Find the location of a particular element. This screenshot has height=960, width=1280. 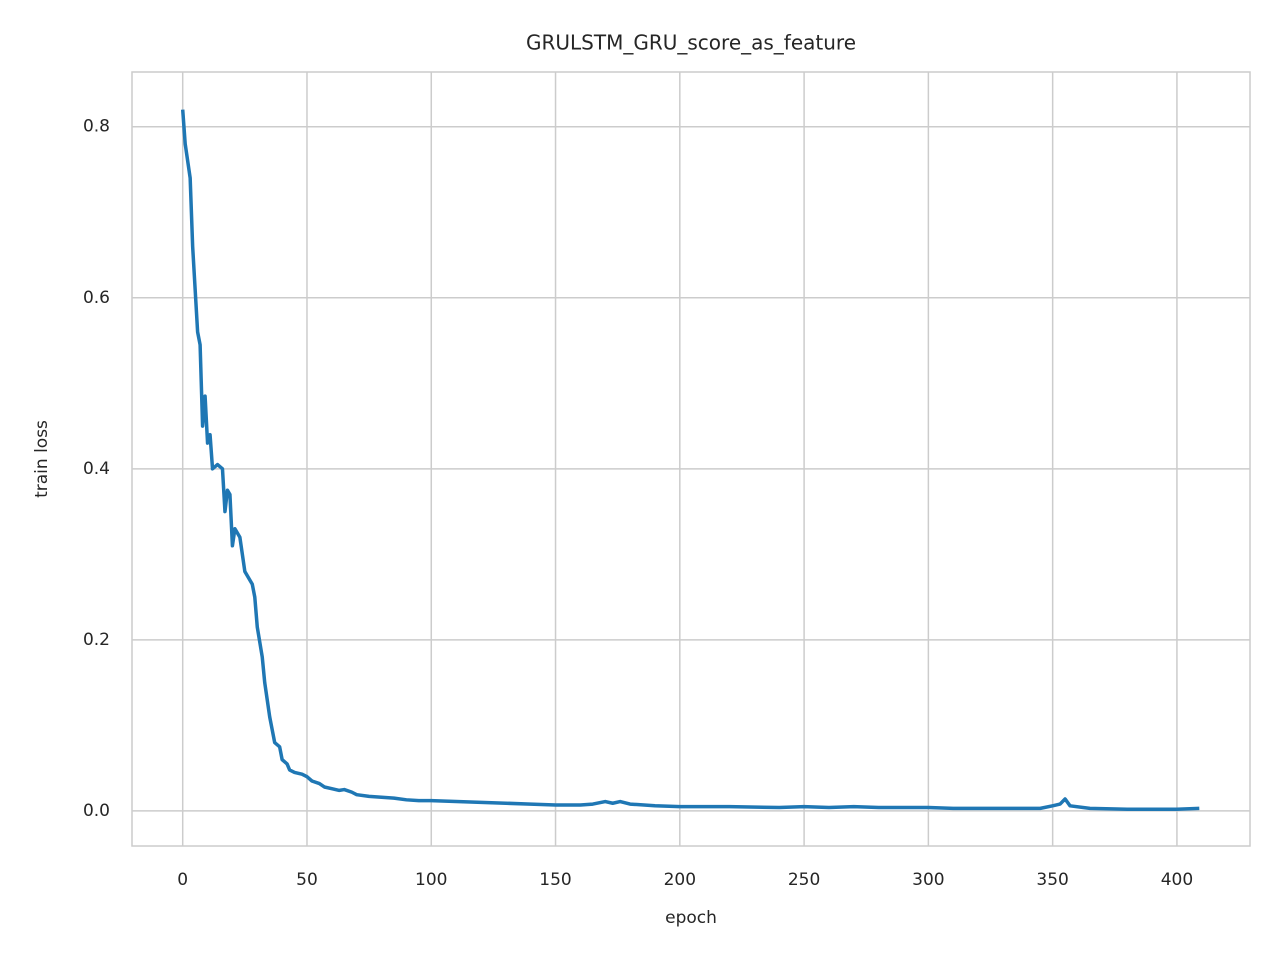

x-tick-label: 50 is located at coordinates (307, 880).